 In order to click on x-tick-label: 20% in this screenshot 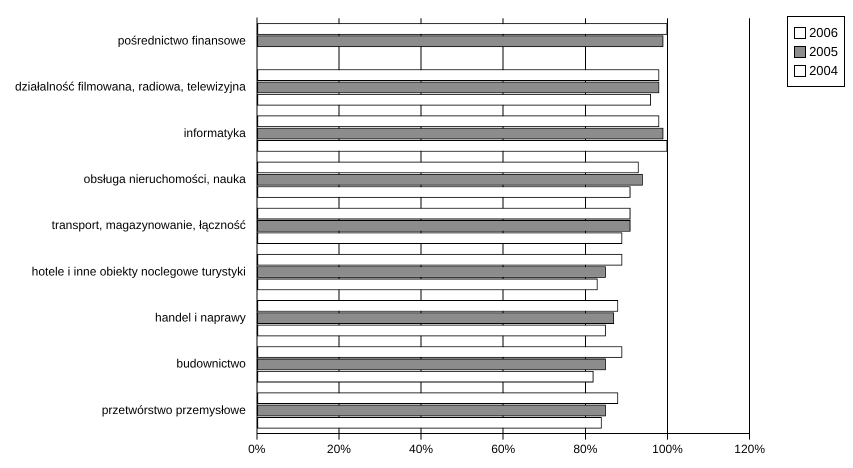, I will do `click(339, 449)`.